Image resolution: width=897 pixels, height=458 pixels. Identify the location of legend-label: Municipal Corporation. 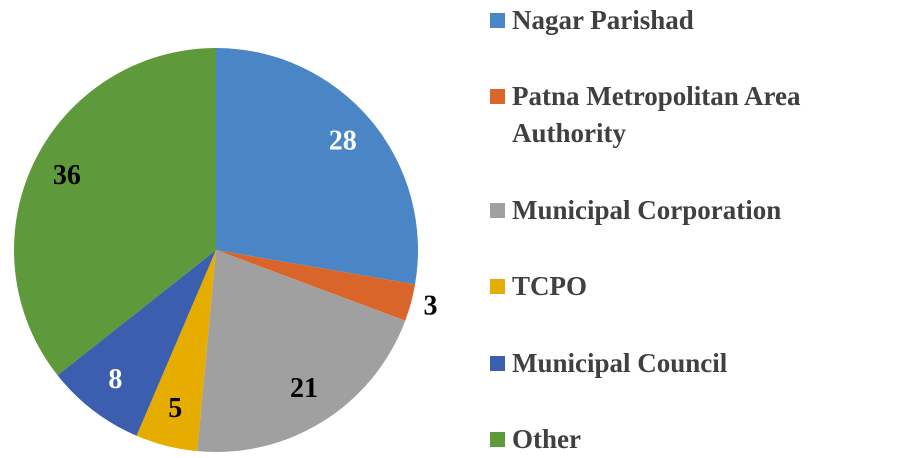
(647, 209).